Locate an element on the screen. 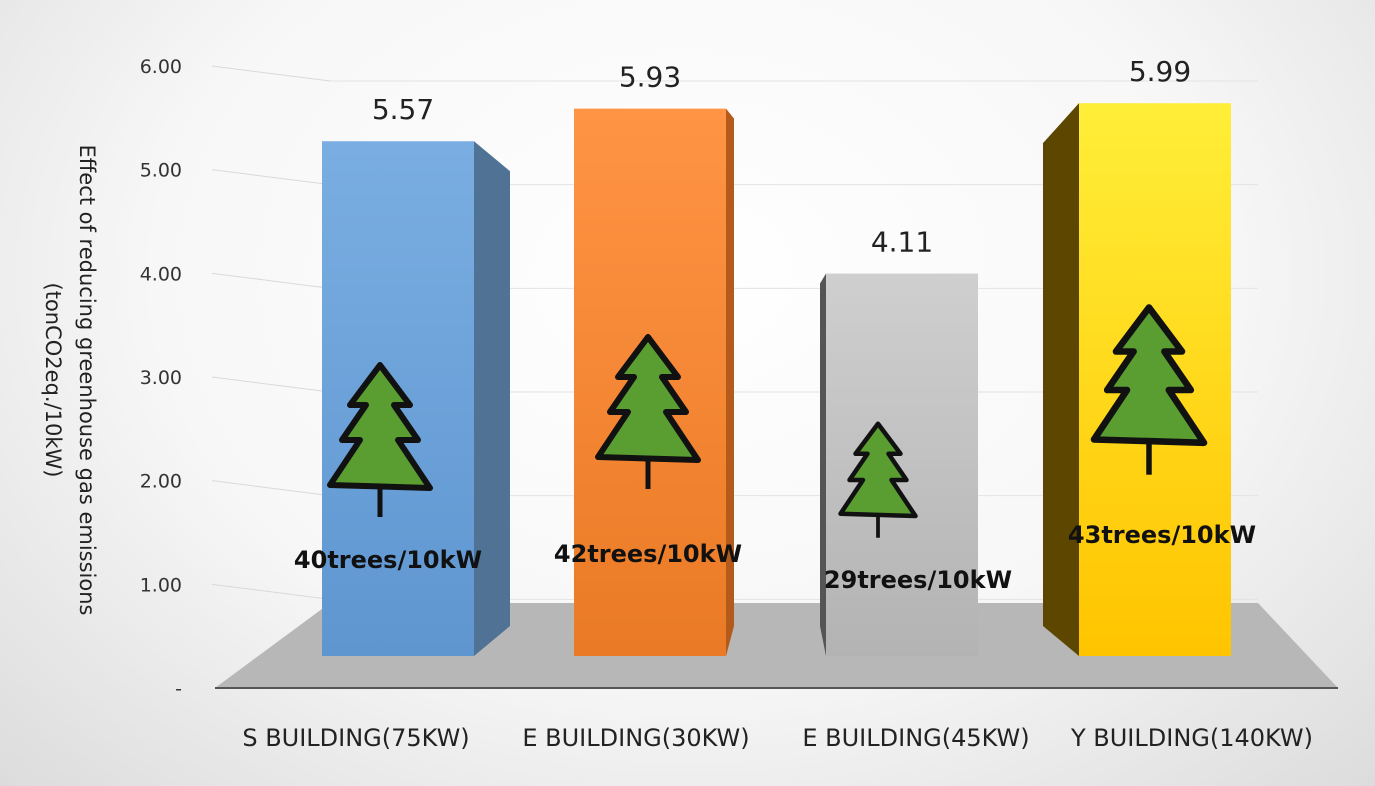 Image resolution: width=1375 pixels, height=786 pixels. bar: 5.99 43trees/10kW is located at coordinates (1149, 355).